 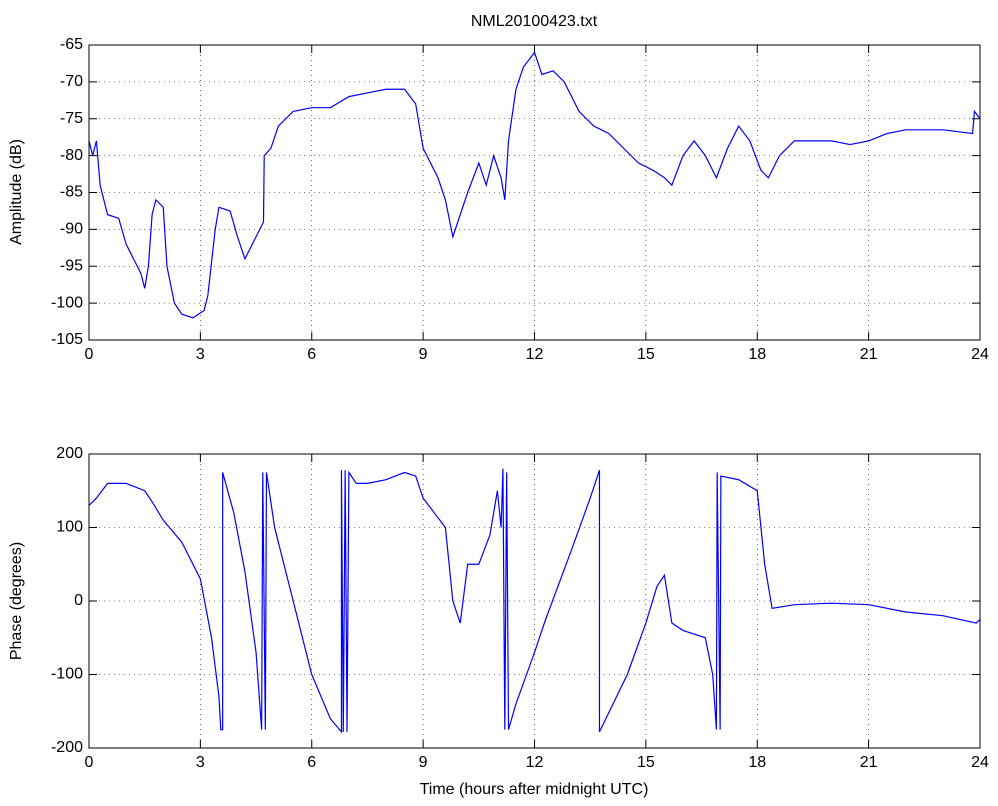 What do you see at coordinates (534, 21) in the screenshot?
I see `chart-title: NML20100423.txt` at bounding box center [534, 21].